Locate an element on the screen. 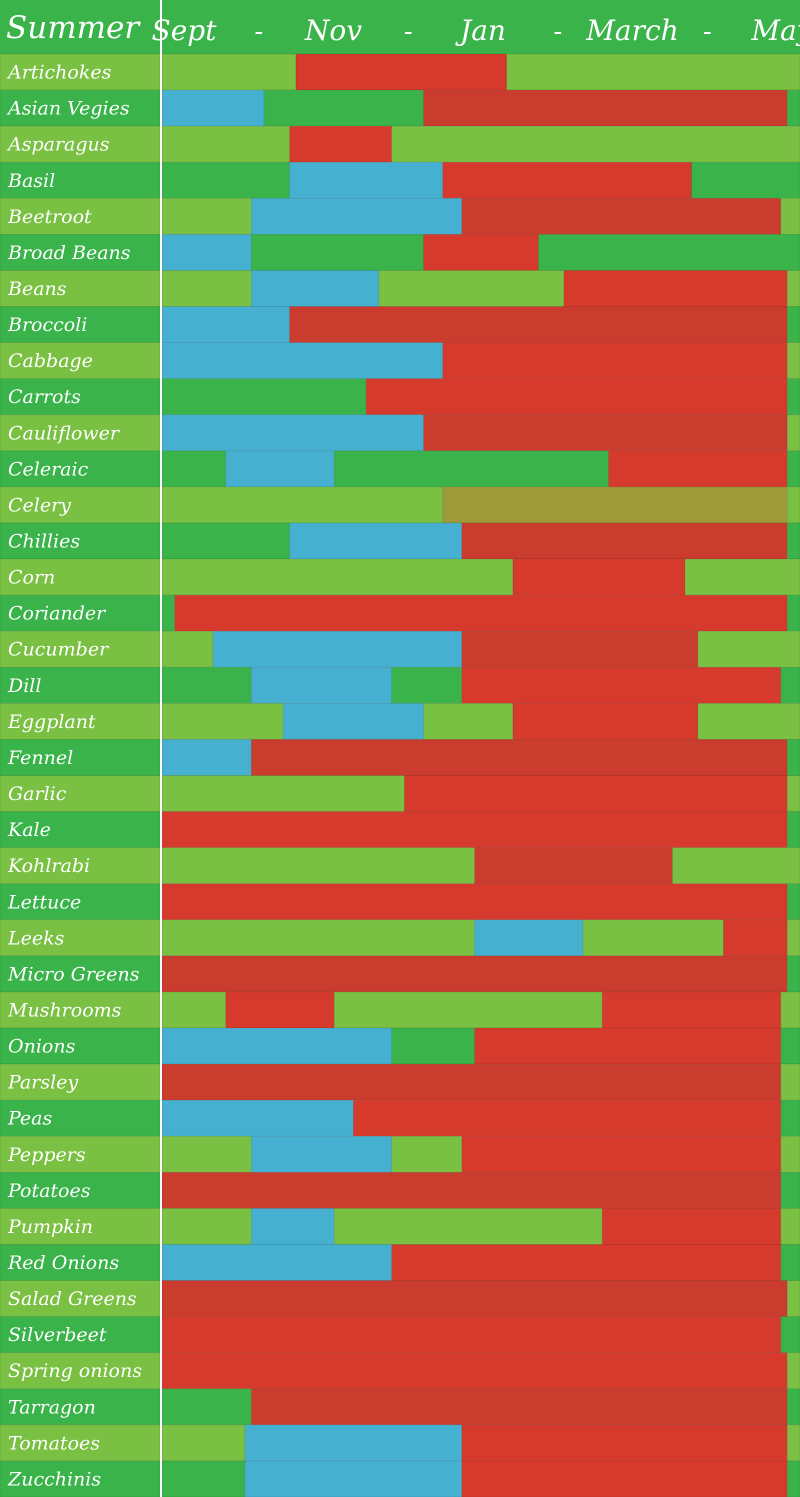  row-label: Peas is located at coordinates (30, 1119).